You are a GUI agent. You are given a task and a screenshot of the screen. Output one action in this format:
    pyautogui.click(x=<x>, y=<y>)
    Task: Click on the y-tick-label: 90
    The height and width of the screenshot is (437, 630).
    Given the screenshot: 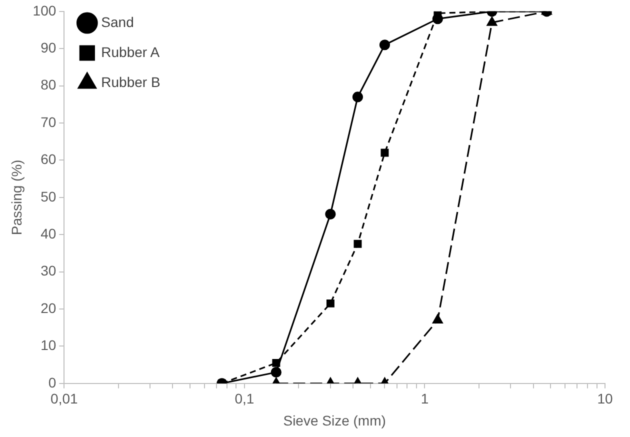 What is the action you would take?
    pyautogui.click(x=48, y=47)
    